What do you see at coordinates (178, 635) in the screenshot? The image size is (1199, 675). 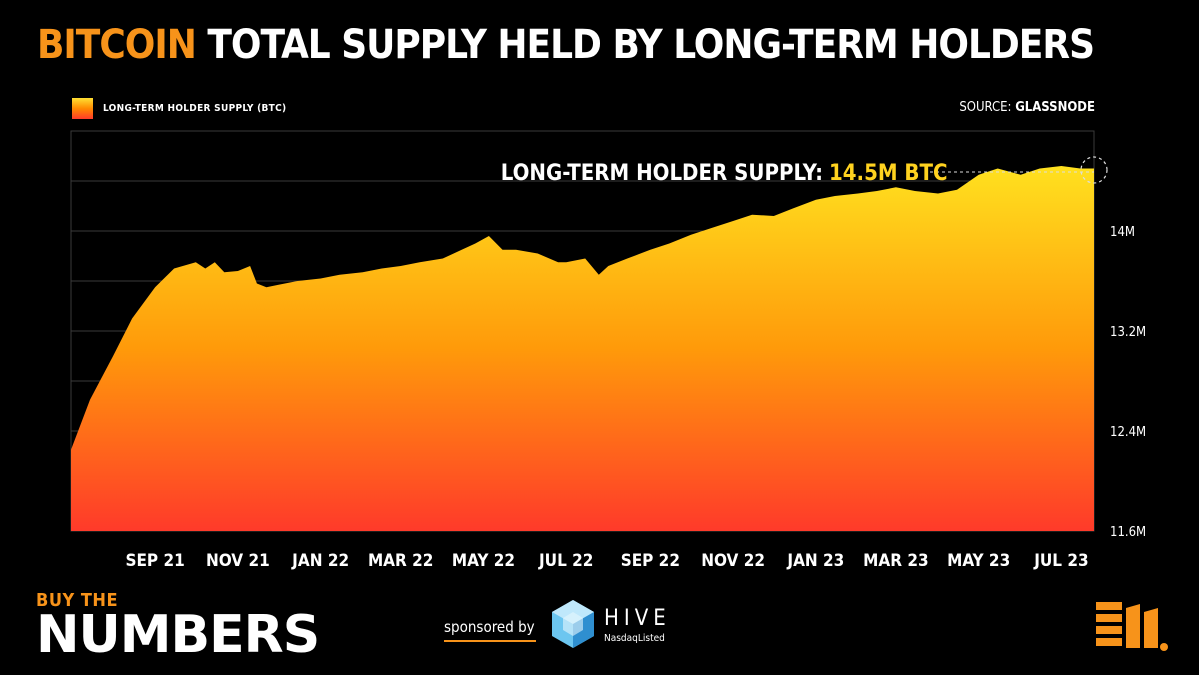 I see `brand-numbers: NUMBERS` at bounding box center [178, 635].